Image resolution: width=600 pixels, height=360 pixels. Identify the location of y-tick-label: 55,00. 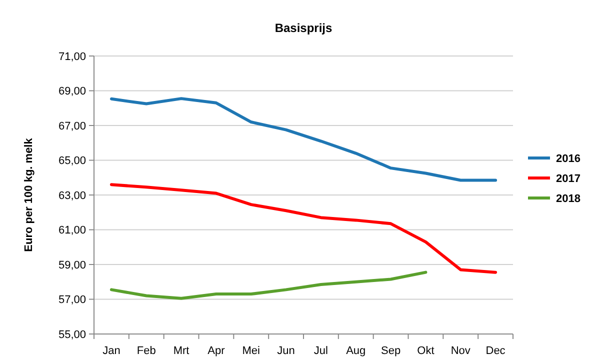
(72, 334).